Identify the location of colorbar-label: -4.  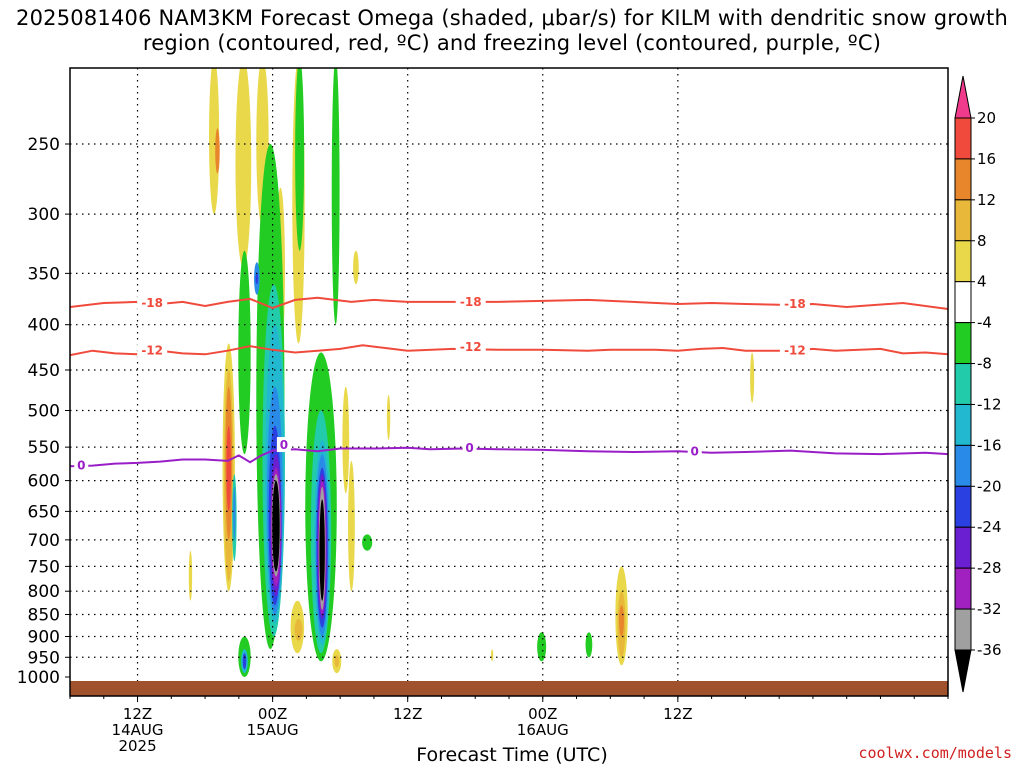
(984, 323).